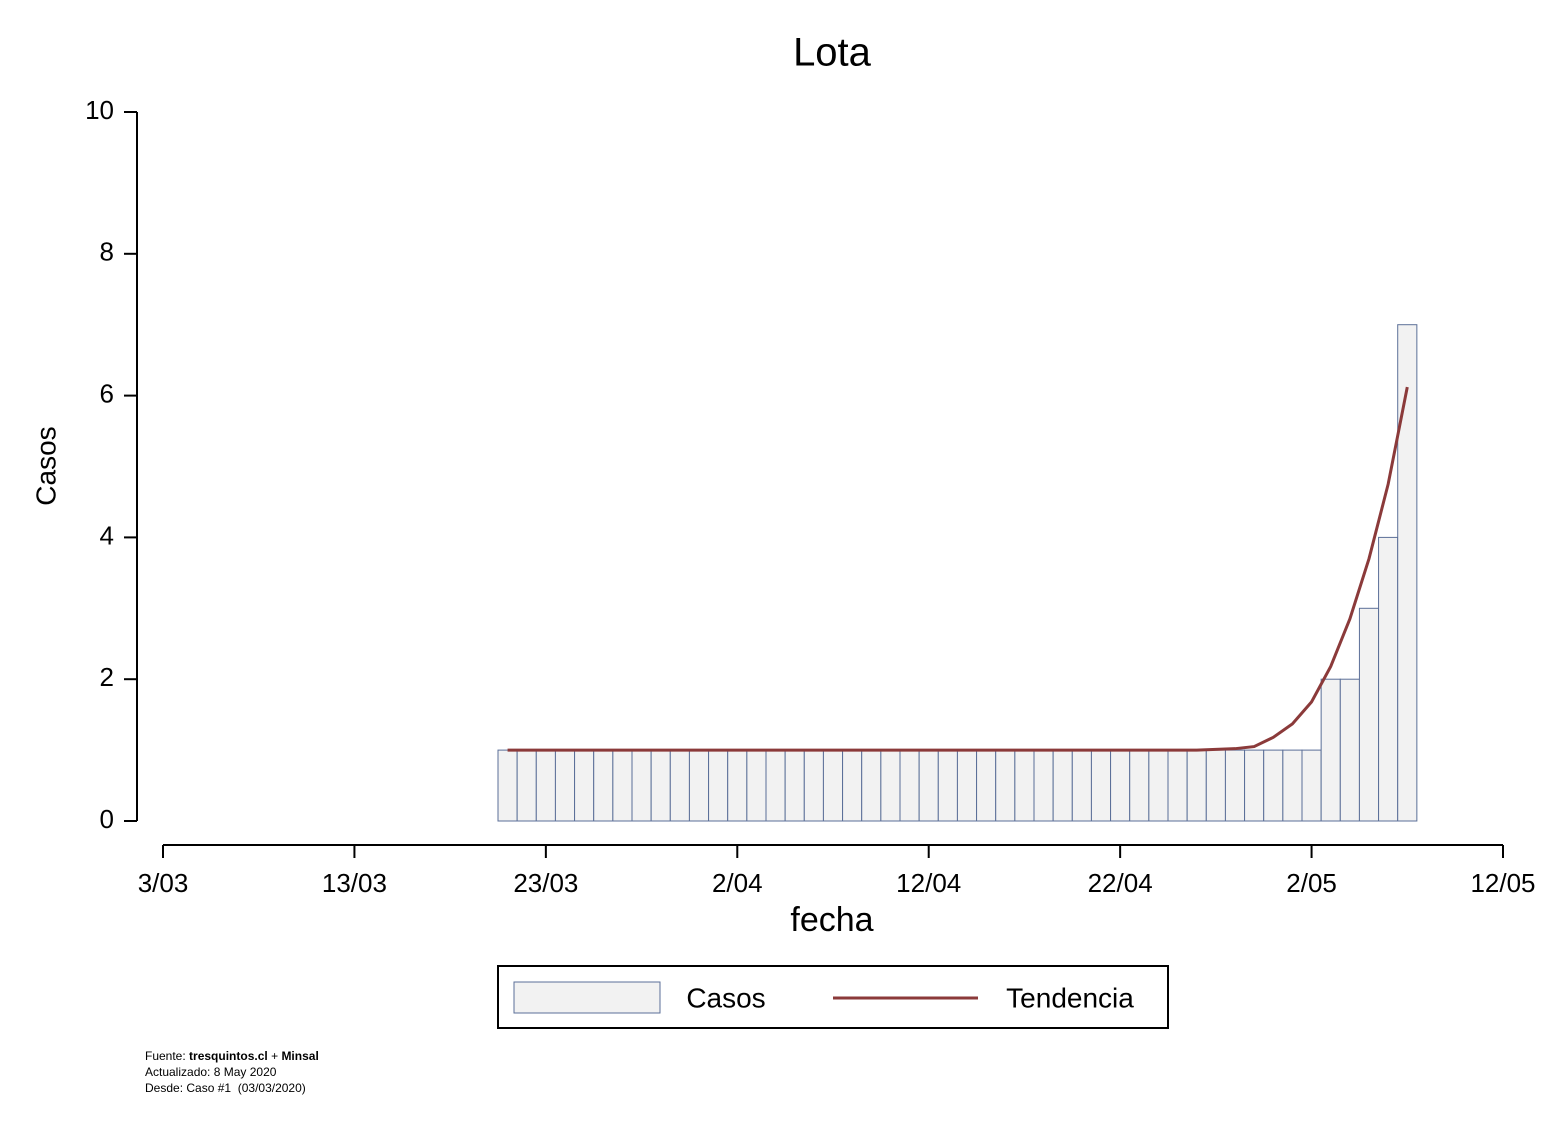 The width and height of the screenshot is (1554, 1130). Describe the element at coordinates (211, 1072) in the screenshot. I see `note: Actualizado: 8 May 2020` at that location.